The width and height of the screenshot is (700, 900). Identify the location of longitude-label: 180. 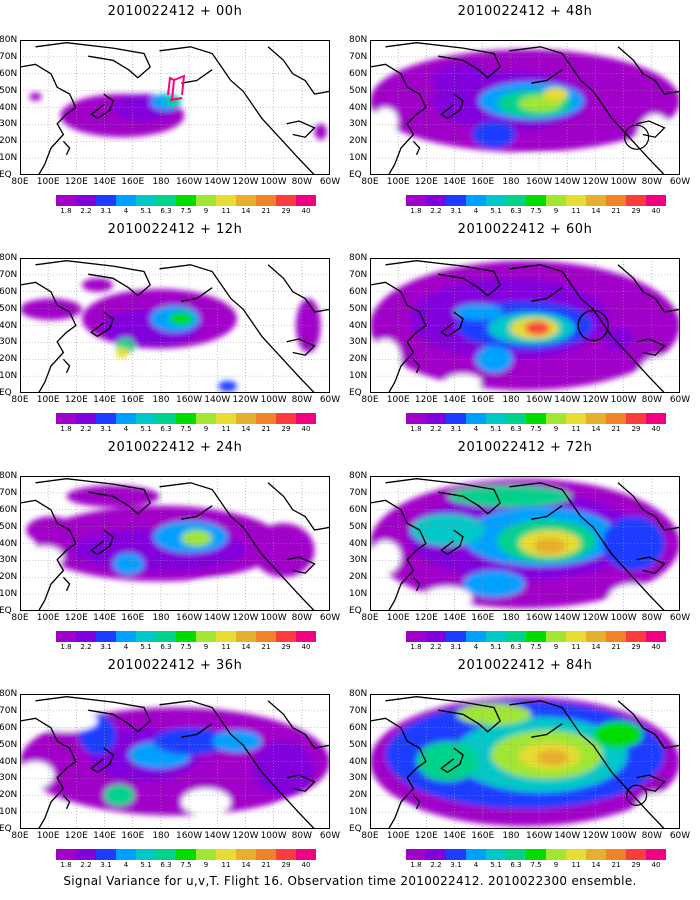
(511, 400).